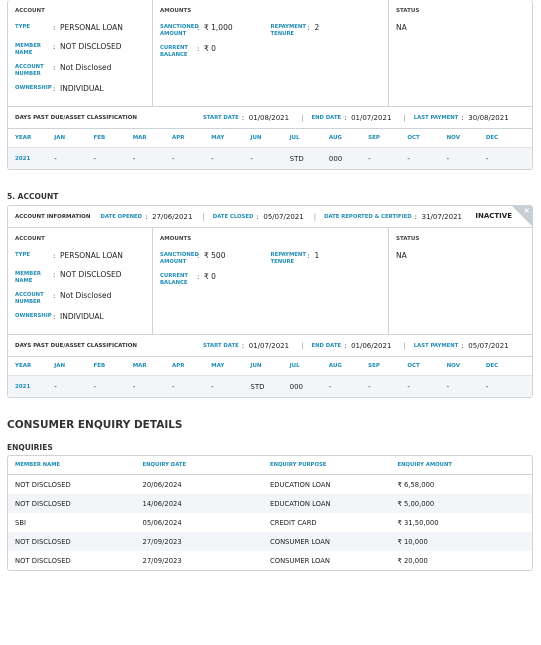 The width and height of the screenshot is (541, 645). What do you see at coordinates (416, 503) in the screenshot?
I see `table-cell: ₹ 5,00,000` at bounding box center [416, 503].